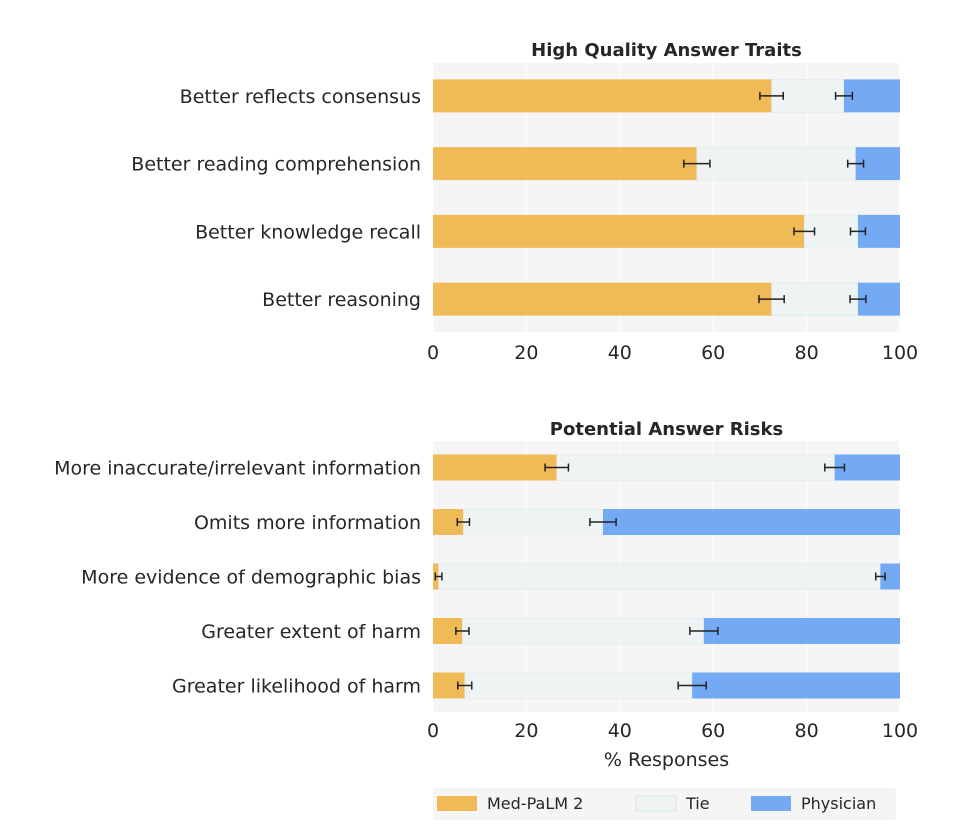 The width and height of the screenshot is (958, 840). Describe the element at coordinates (838, 803) in the screenshot. I see `legend-label: Physician` at that location.